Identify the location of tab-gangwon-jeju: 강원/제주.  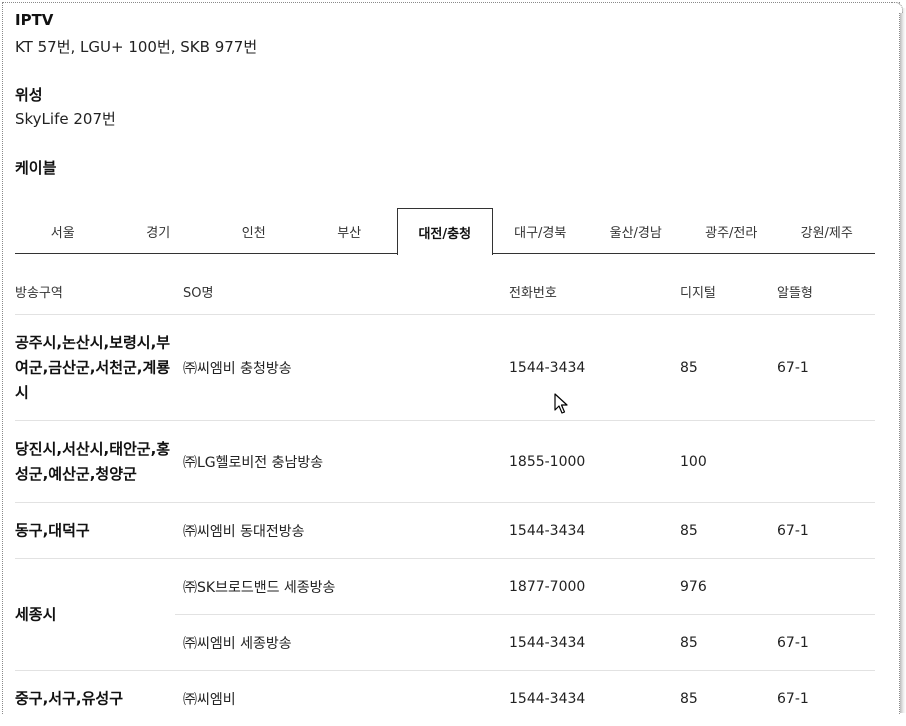
(826, 233).